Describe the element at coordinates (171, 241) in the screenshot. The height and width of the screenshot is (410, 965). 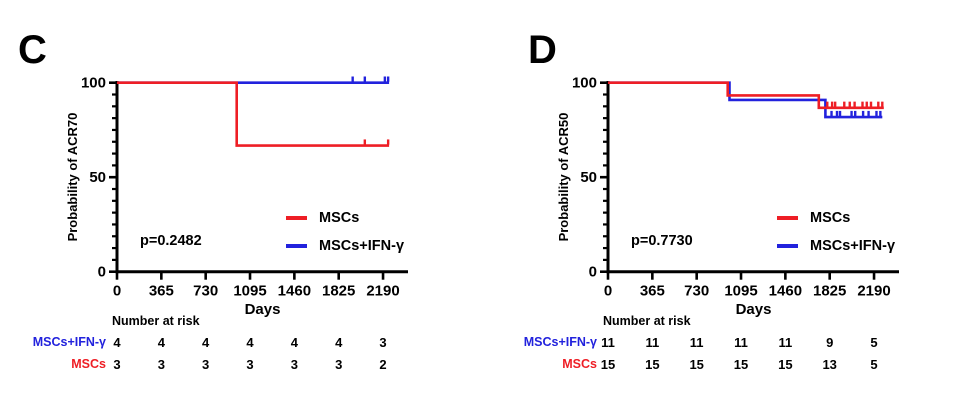
I see `p-value-label: p=0.2482` at that location.